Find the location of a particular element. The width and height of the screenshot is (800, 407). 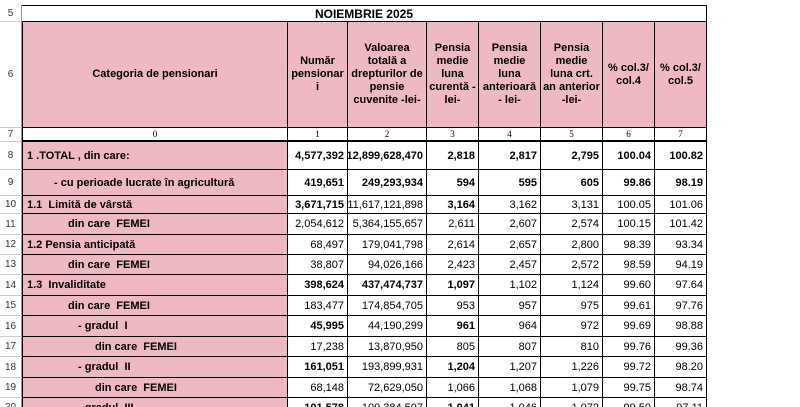

data-cell: 2,572 is located at coordinates (572, 265).